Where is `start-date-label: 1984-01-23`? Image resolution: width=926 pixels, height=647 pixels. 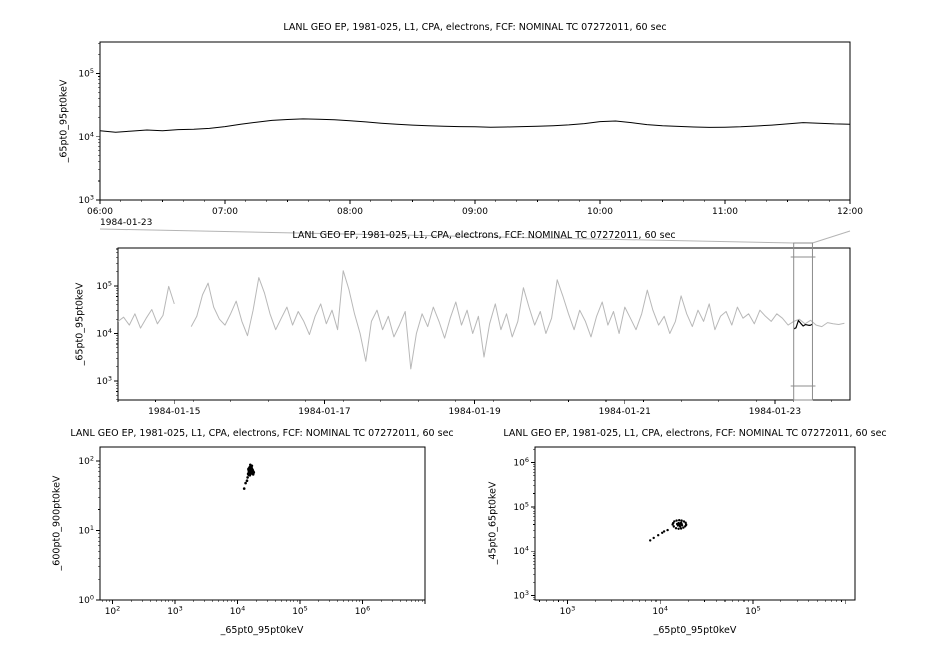 start-date-label: 1984-01-23 is located at coordinates (126, 223).